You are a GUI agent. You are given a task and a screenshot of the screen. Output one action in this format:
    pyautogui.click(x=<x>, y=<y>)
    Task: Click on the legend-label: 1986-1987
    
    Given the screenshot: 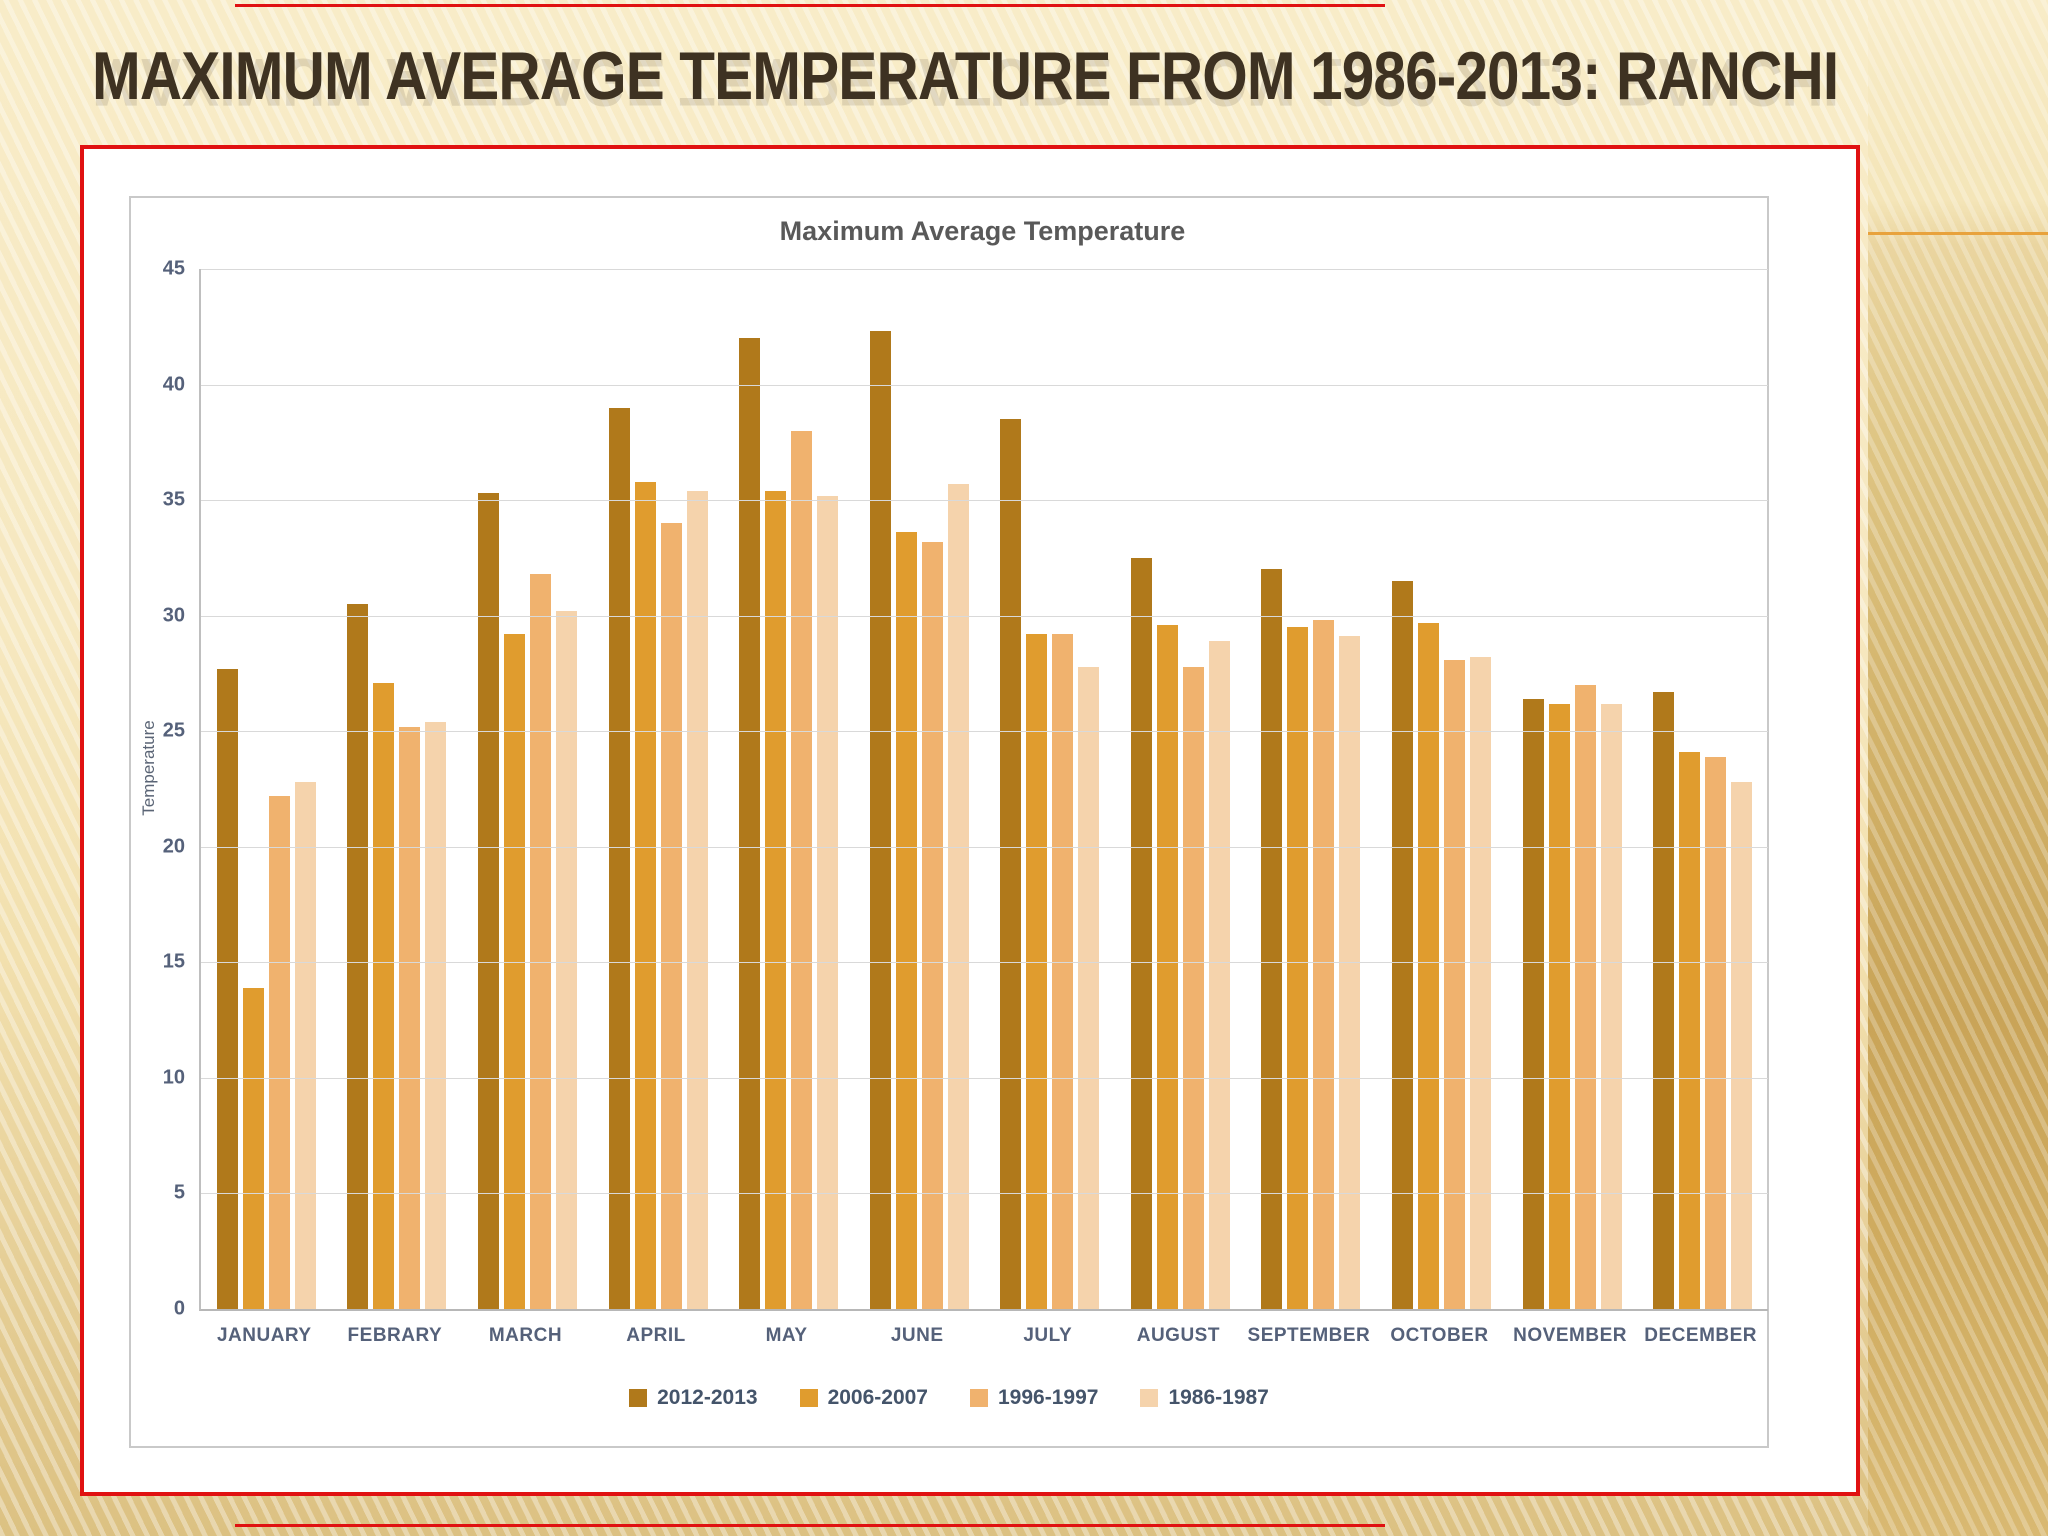 What is the action you would take?
    pyautogui.click(x=1218, y=1397)
    